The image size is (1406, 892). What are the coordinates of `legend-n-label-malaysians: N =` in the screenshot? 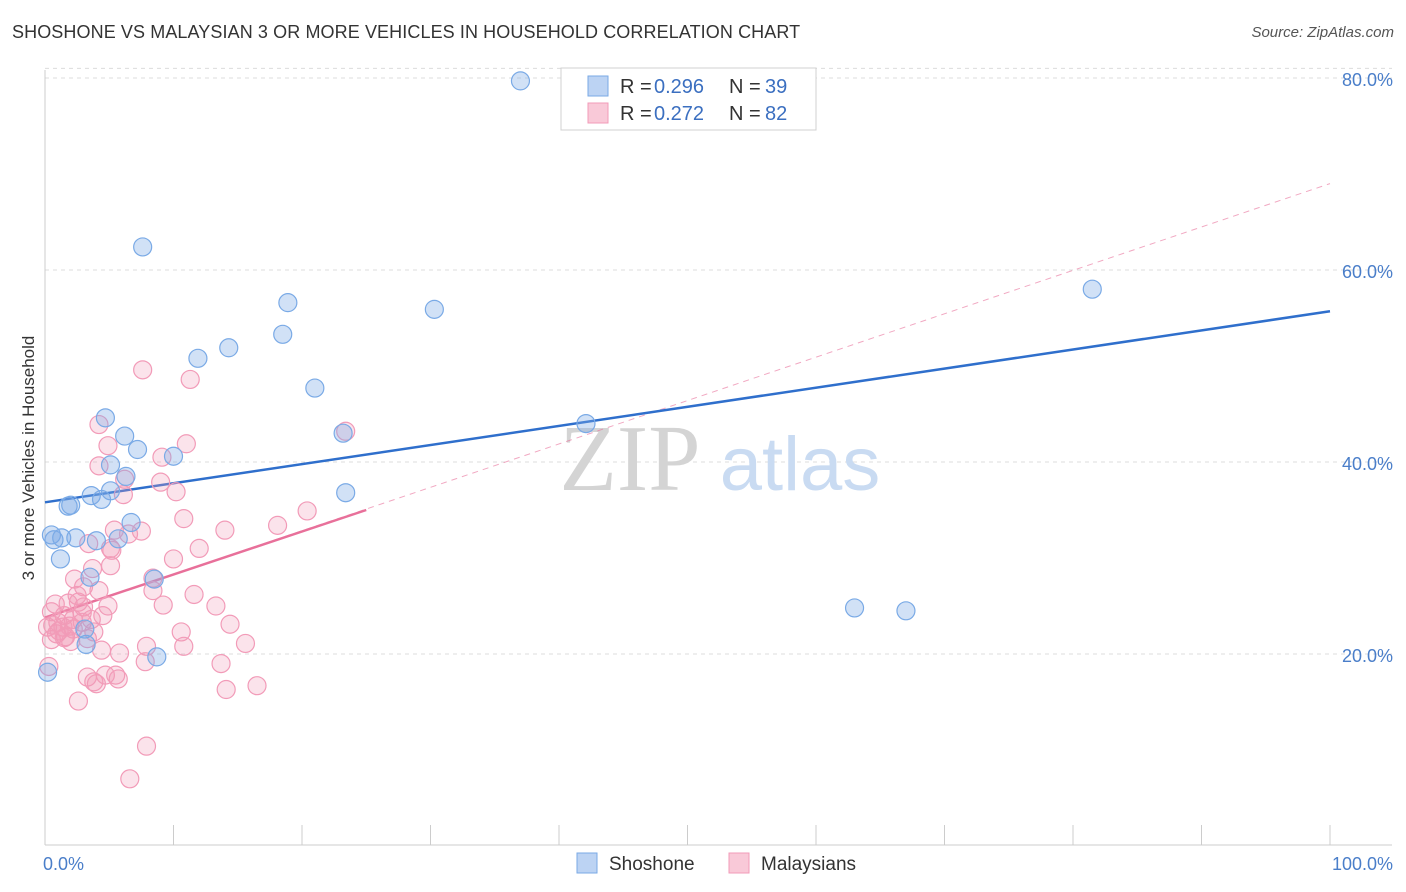 It's located at (745, 114).